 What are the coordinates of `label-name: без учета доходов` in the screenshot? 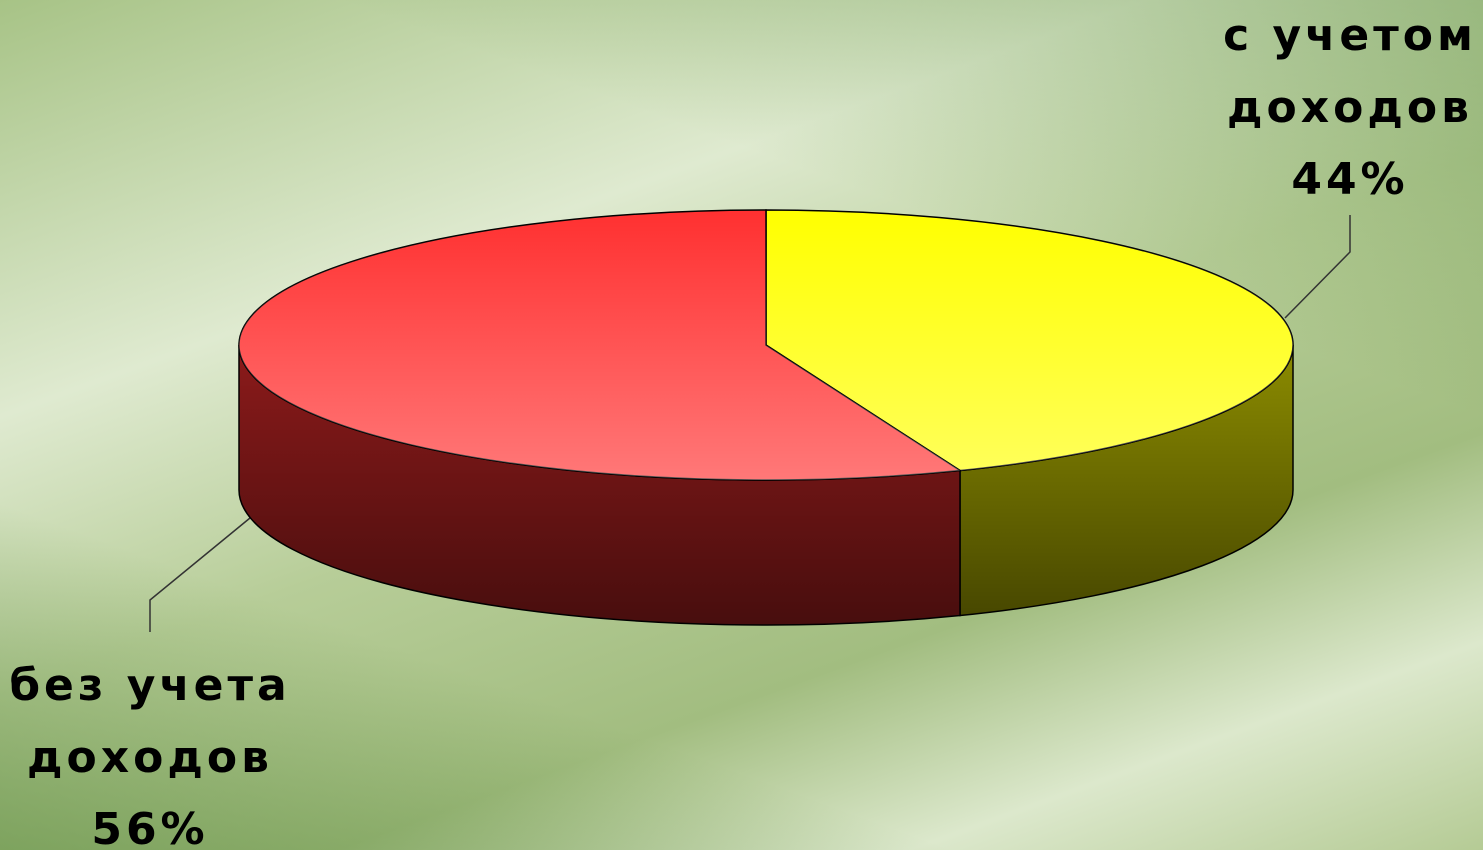 It's located at (150, 721).